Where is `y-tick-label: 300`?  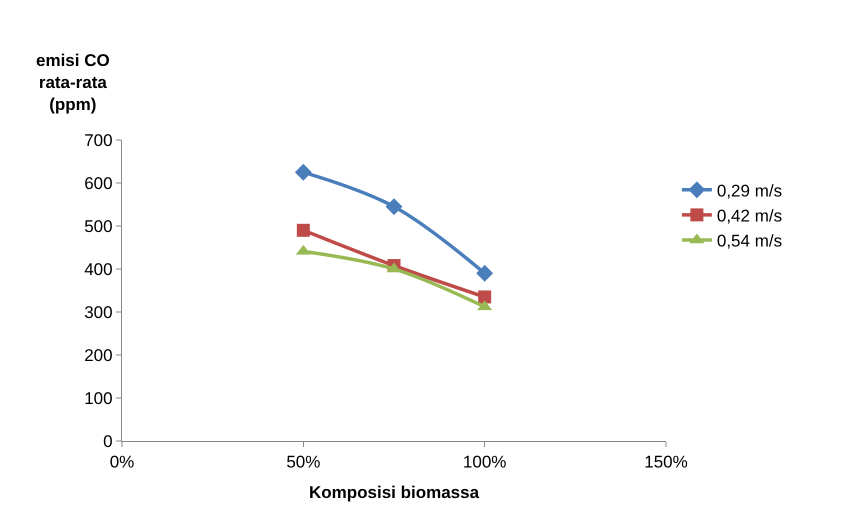 y-tick-label: 300 is located at coordinates (98, 312).